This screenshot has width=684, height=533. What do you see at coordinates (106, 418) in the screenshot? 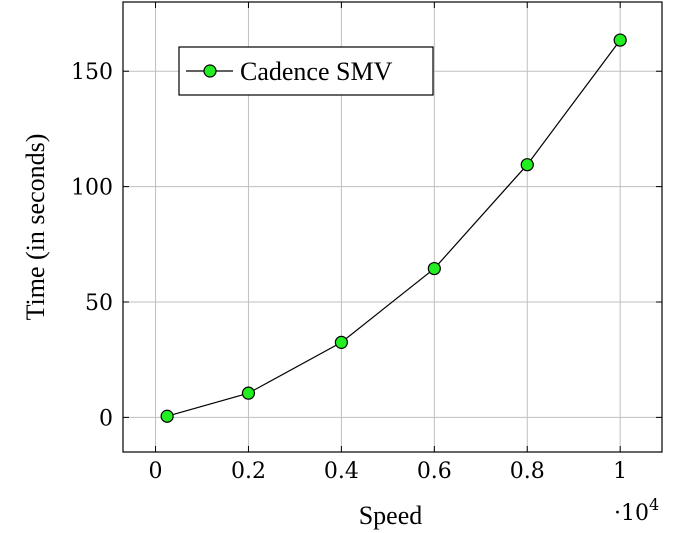
I see `y-tick-label: 0` at bounding box center [106, 418].